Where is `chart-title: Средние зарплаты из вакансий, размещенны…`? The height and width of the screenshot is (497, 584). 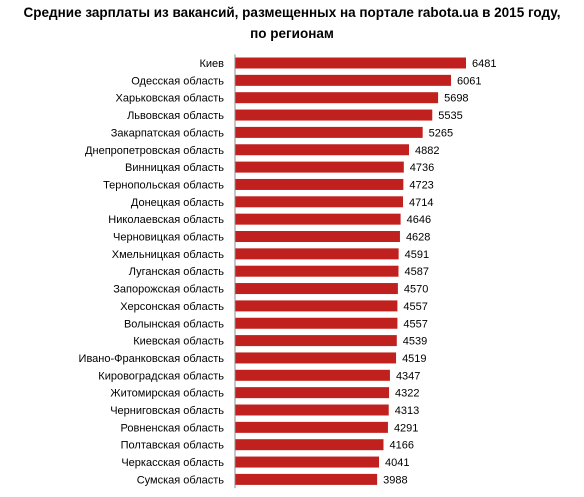 chart-title: Средние зарплаты из вакансий, размещенны… is located at coordinates (292, 12).